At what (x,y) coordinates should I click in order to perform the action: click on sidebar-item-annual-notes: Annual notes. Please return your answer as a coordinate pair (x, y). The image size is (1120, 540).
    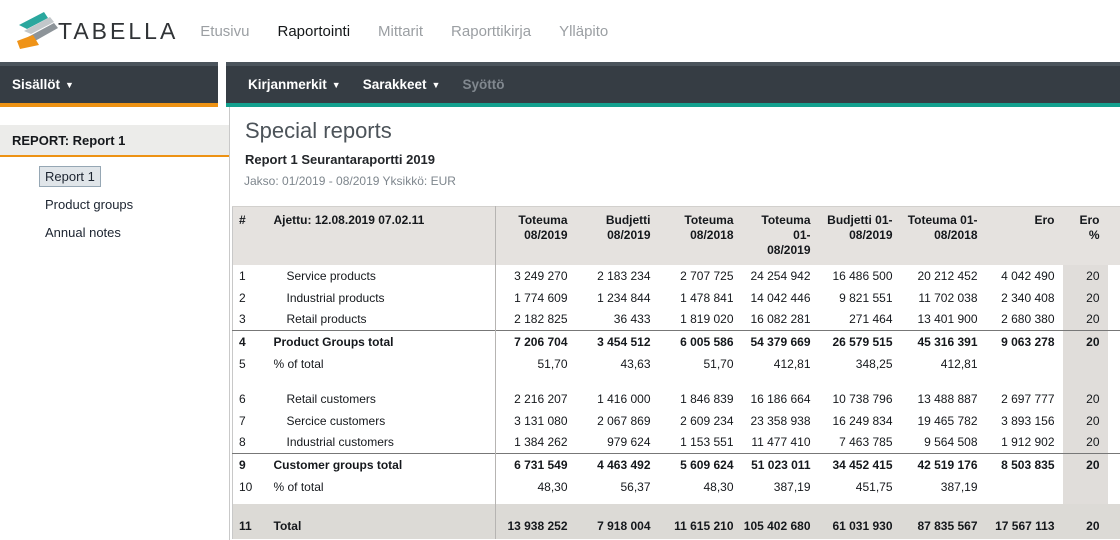
    Looking at the image, I should click on (83, 232).